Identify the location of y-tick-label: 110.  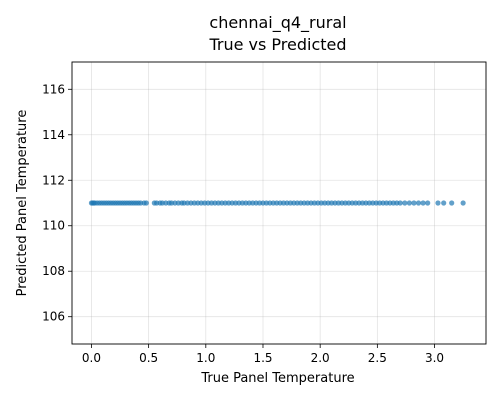
(53, 226).